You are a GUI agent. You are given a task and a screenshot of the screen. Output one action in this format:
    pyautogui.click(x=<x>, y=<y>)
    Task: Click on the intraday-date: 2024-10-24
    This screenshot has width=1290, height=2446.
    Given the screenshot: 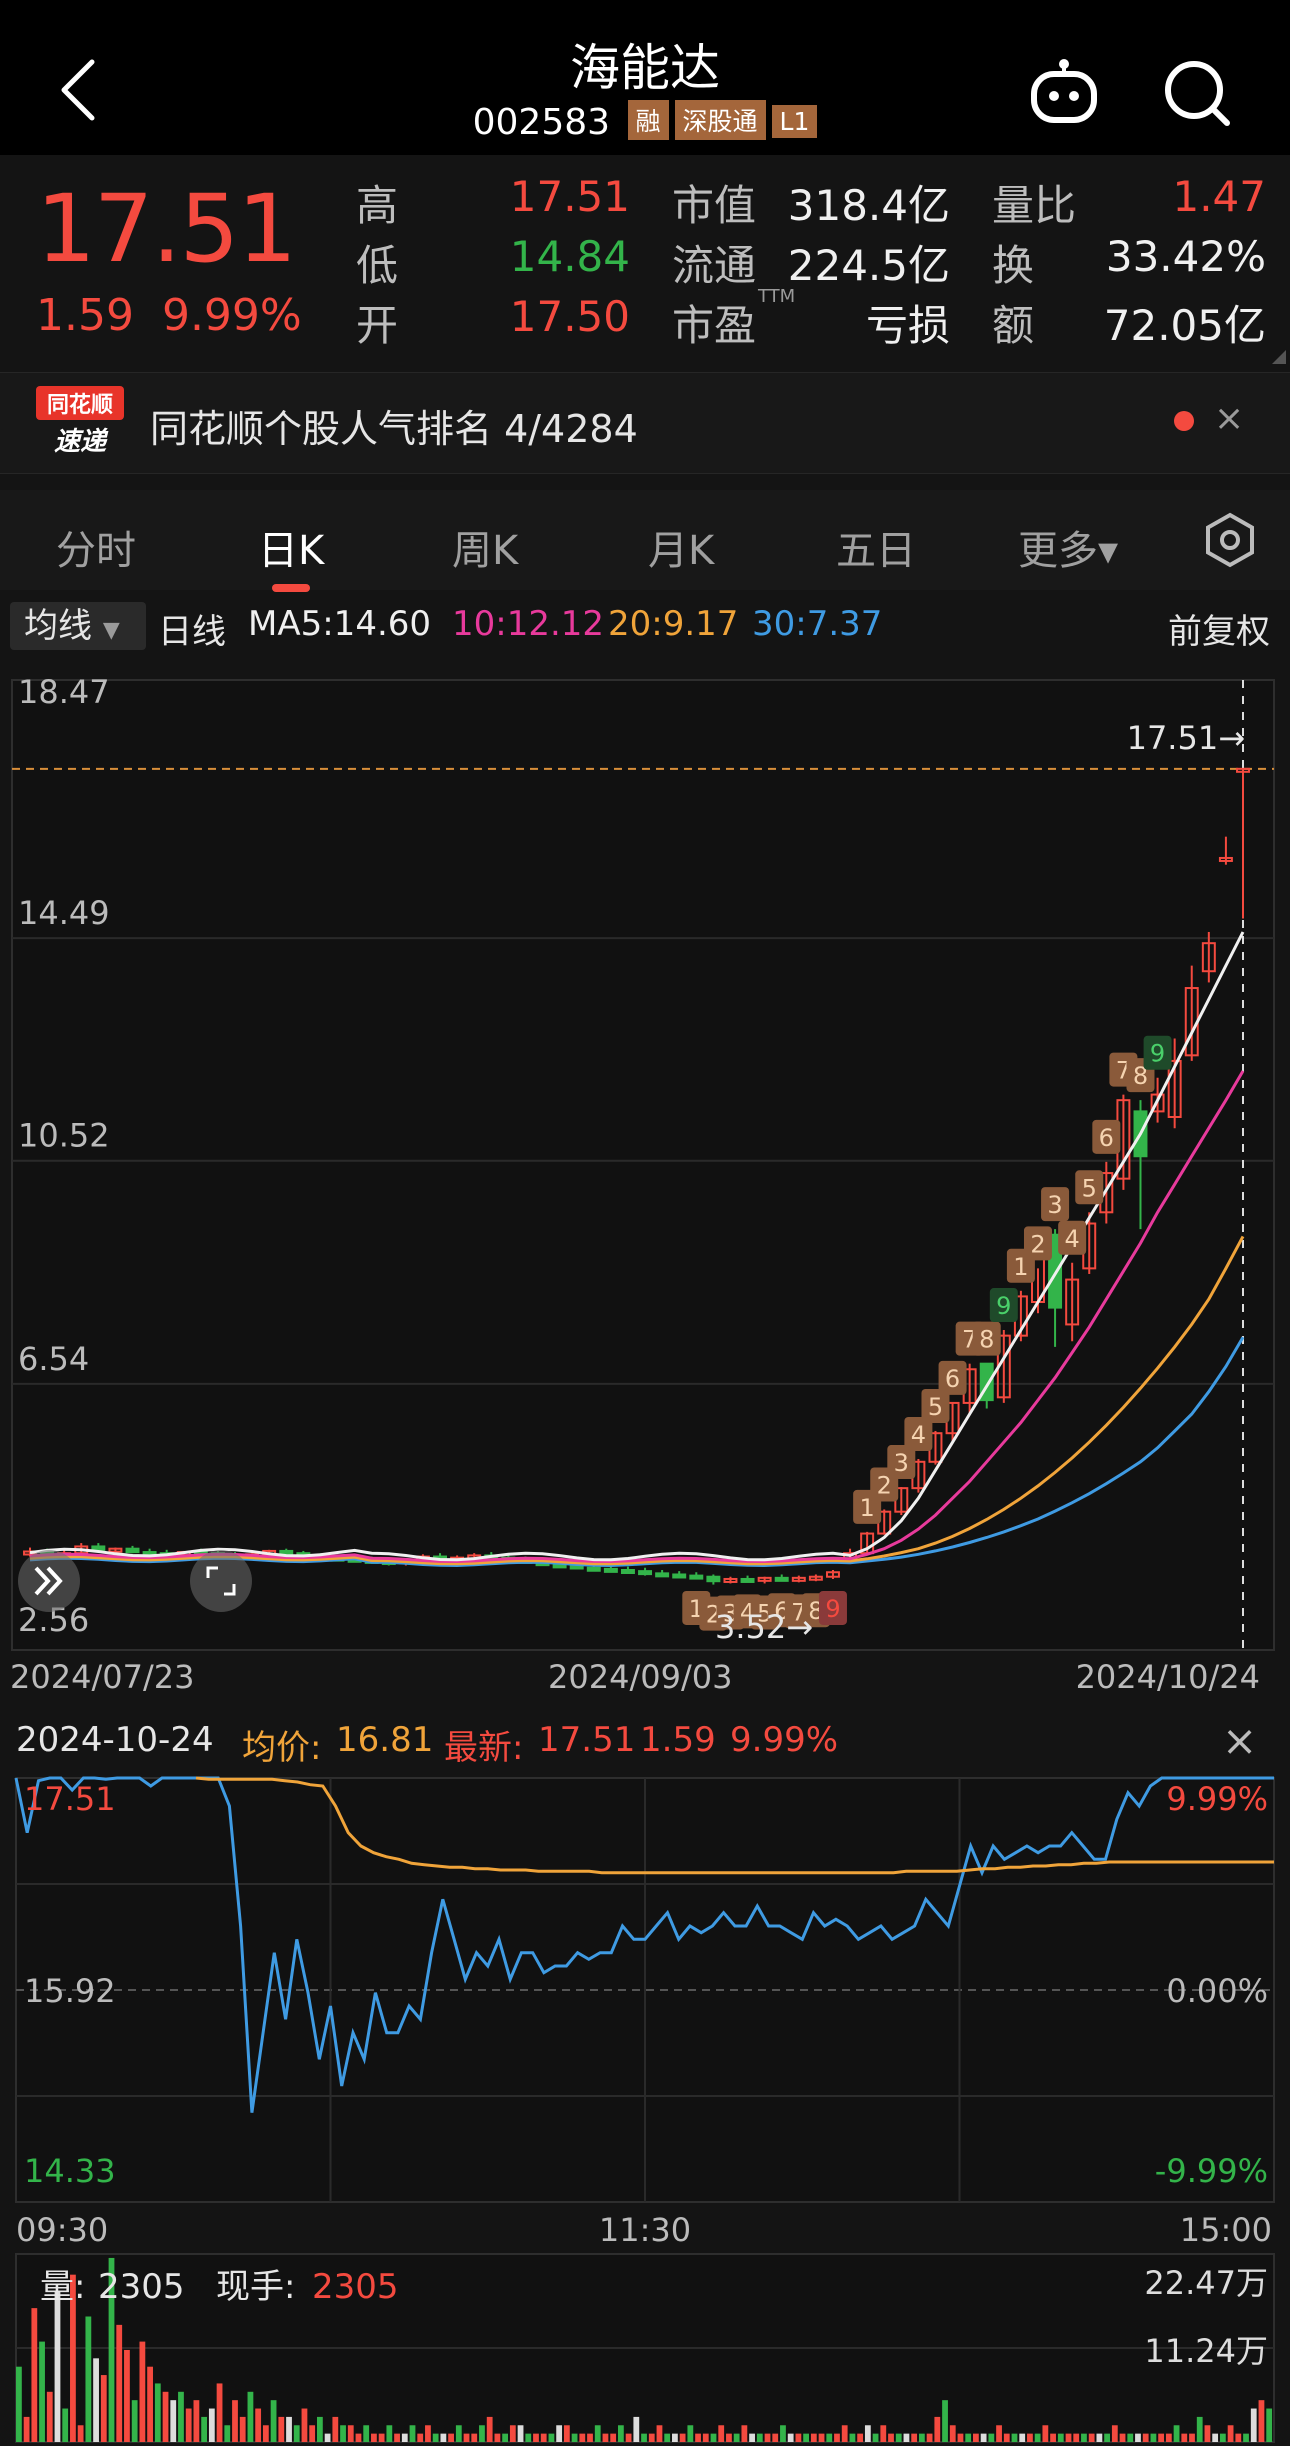 What is the action you would take?
    pyautogui.click(x=115, y=1740)
    